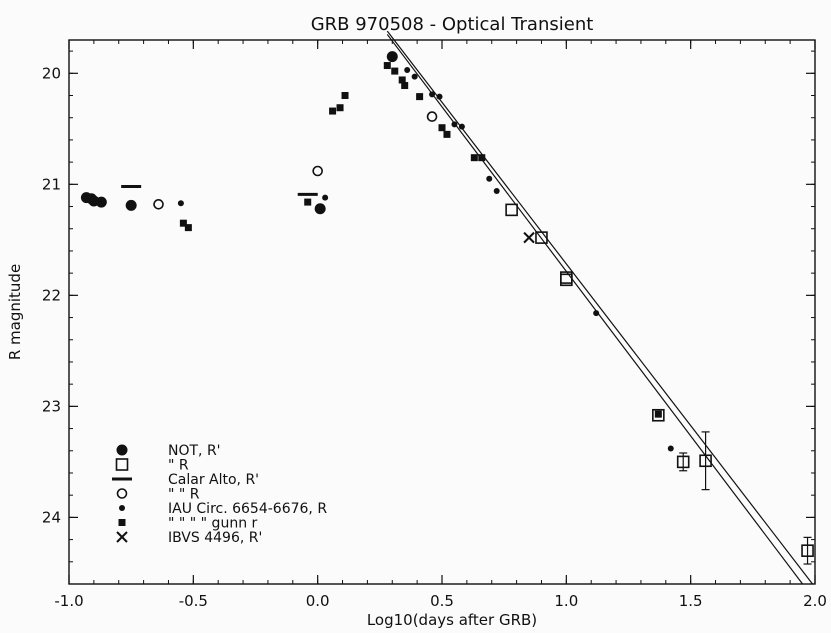 This screenshot has width=831, height=633. Describe the element at coordinates (194, 451) in the screenshot. I see `legend-label: NOT, R'` at that location.